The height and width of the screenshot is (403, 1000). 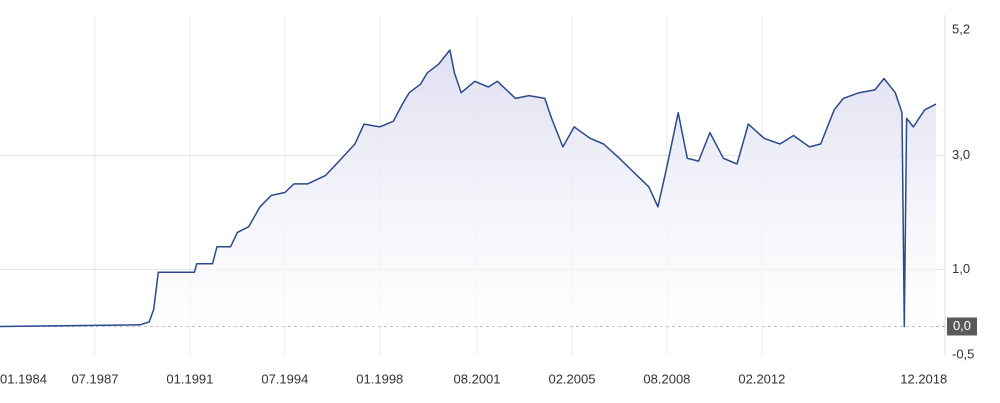 I want to click on x-tick-label: 07.1994, so click(x=284, y=378).